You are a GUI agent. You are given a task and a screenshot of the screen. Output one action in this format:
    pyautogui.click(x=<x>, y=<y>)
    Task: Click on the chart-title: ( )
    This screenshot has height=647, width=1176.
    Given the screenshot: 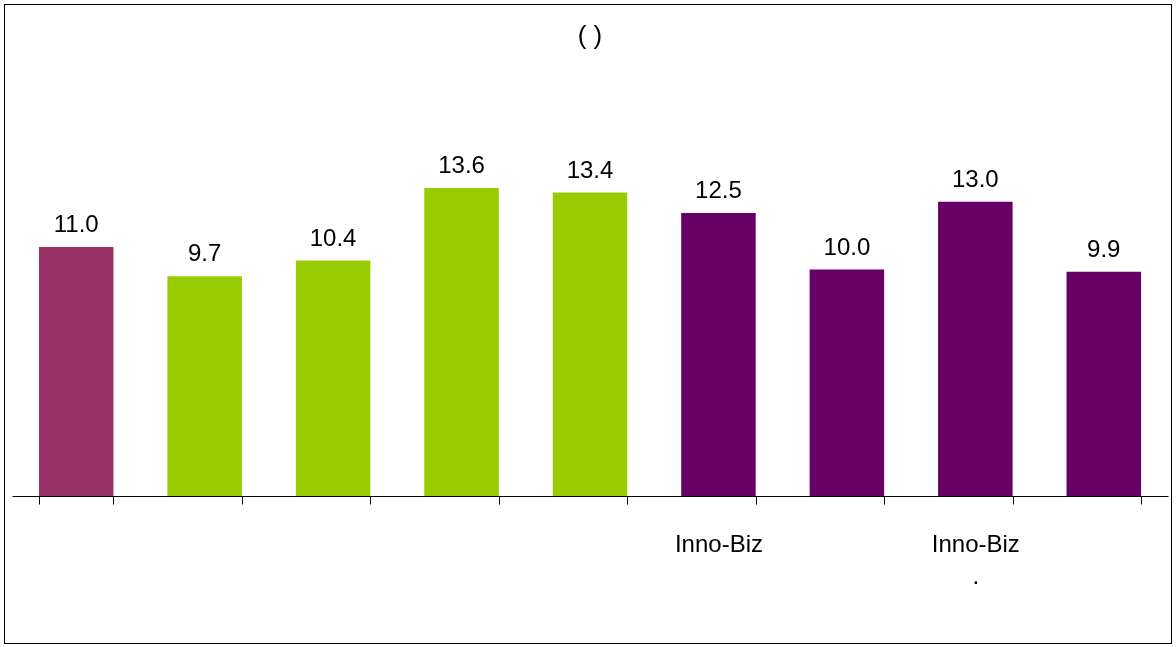 What is the action you would take?
    pyautogui.click(x=590, y=35)
    